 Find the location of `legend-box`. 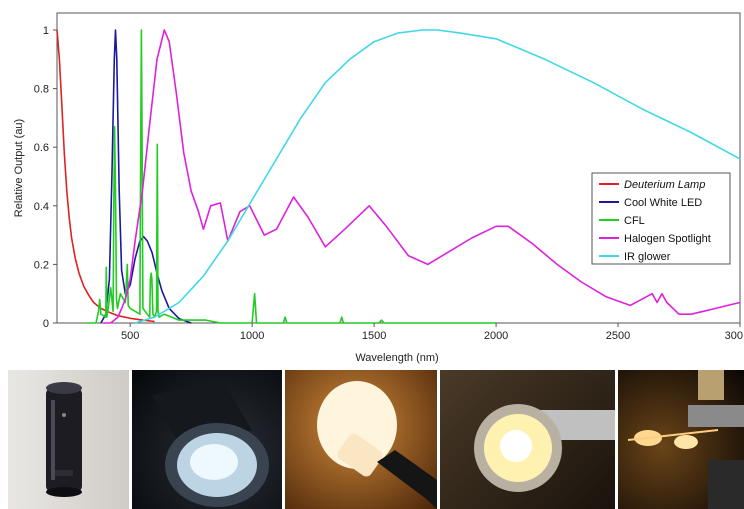

legend-box is located at coordinates (661, 218).